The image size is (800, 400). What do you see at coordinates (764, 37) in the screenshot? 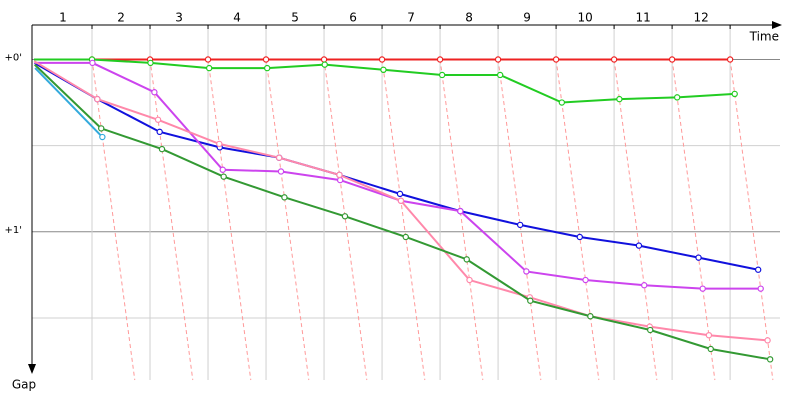
I see `x-axis-label: Time` at bounding box center [764, 37].